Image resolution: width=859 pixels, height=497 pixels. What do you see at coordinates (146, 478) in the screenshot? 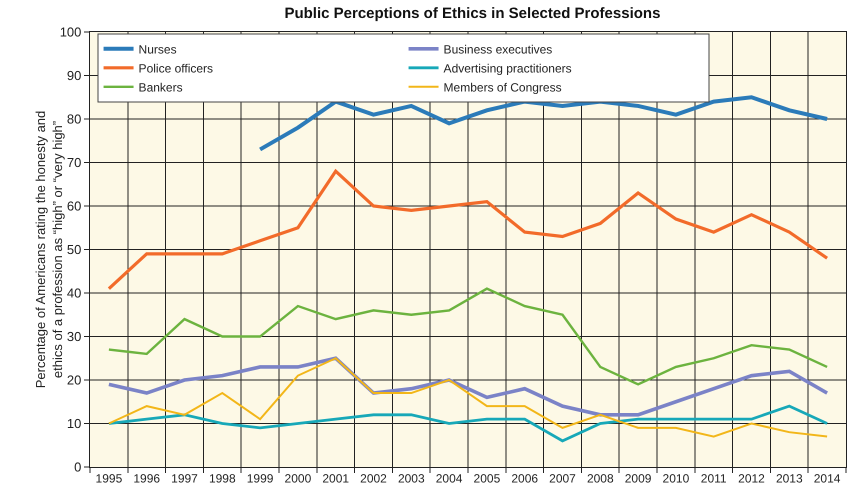
I see `x-tick-label: 1996` at bounding box center [146, 478].